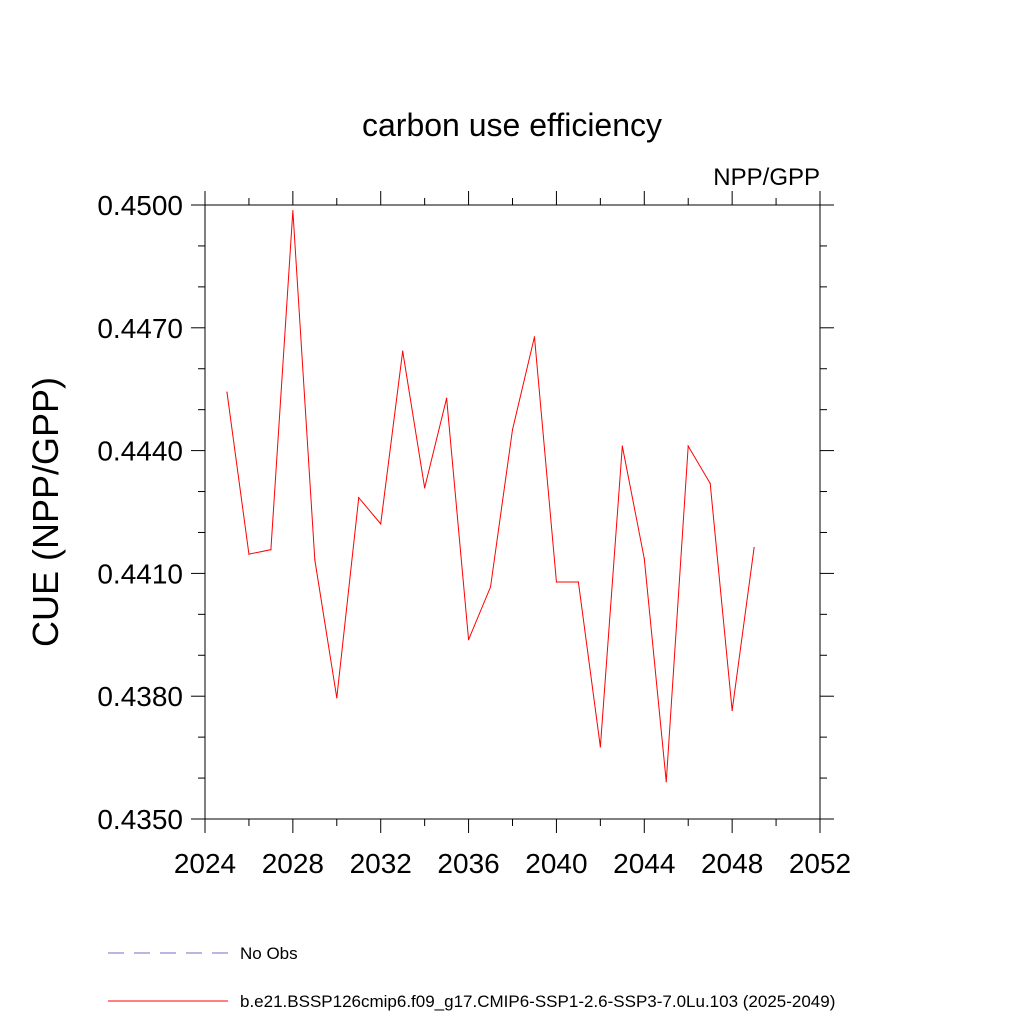 The height and width of the screenshot is (1029, 1024). What do you see at coordinates (512, 125) in the screenshot?
I see `chart-title: carbon use efficiency` at bounding box center [512, 125].